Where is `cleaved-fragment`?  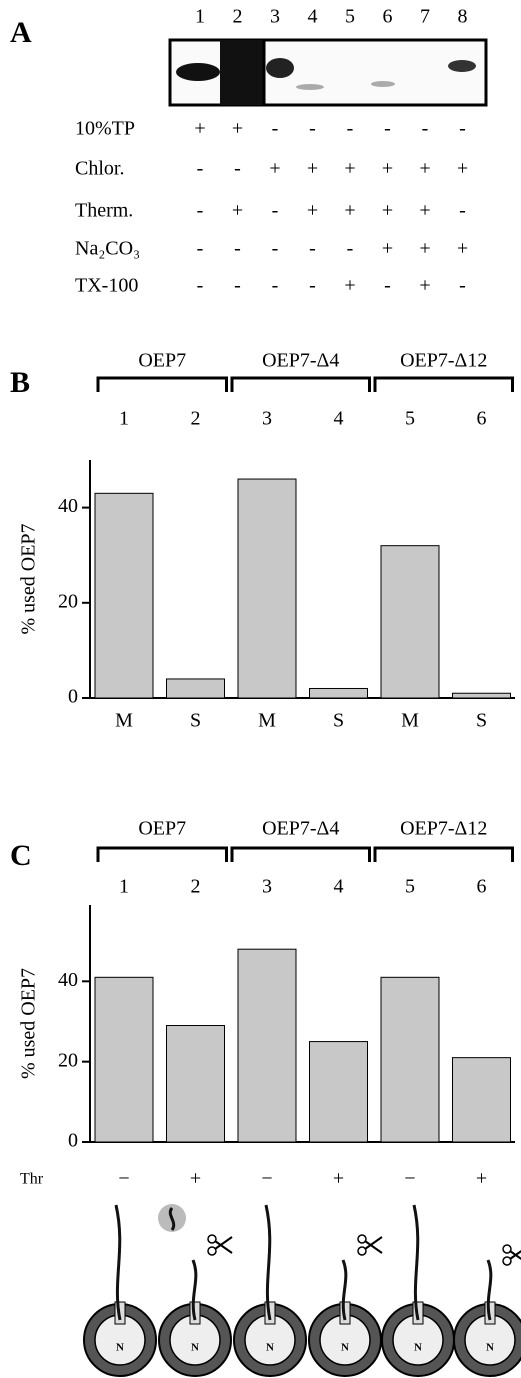 cleaved-fragment is located at coordinates (172, 1219).